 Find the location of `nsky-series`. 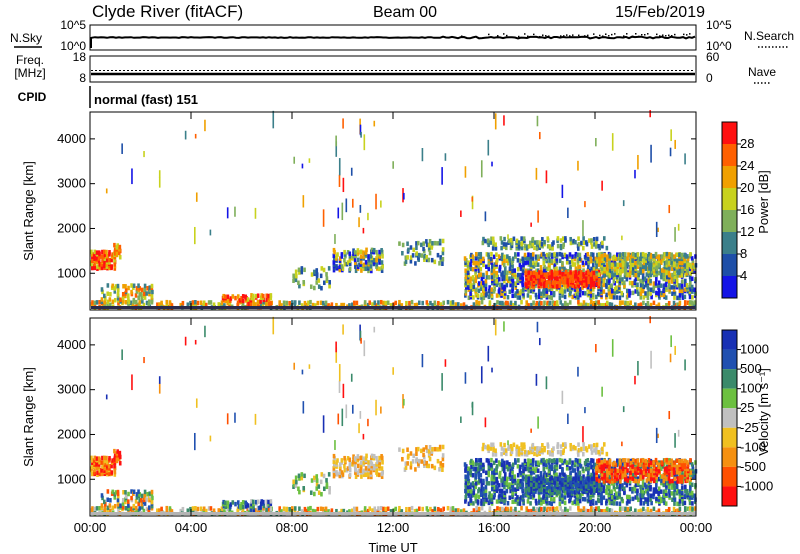

nsky-series is located at coordinates (393, 41).